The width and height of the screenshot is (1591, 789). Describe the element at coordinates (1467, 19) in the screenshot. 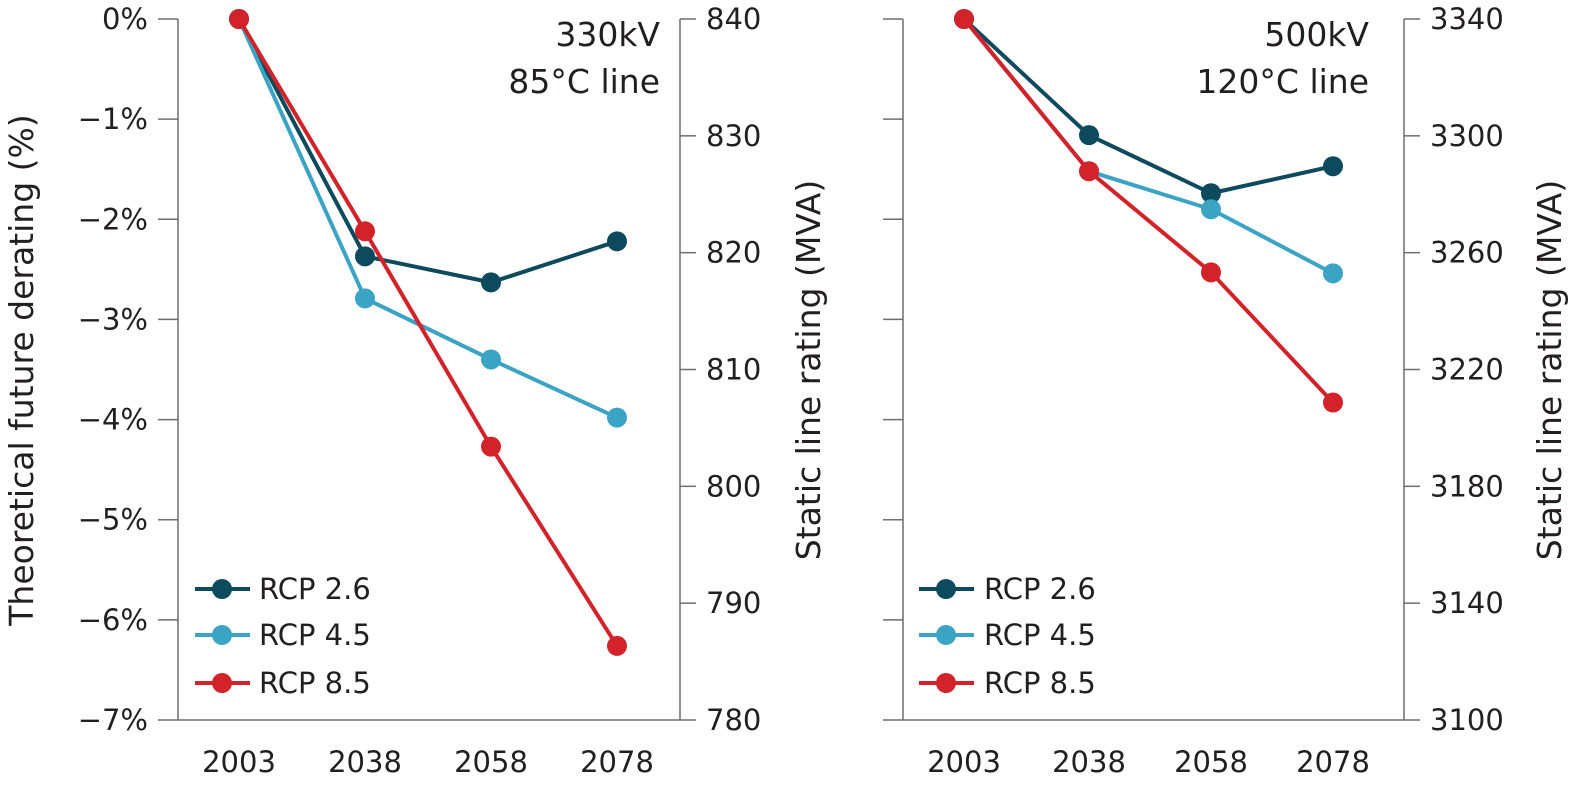

I see `right-tick-label: 3340` at that location.